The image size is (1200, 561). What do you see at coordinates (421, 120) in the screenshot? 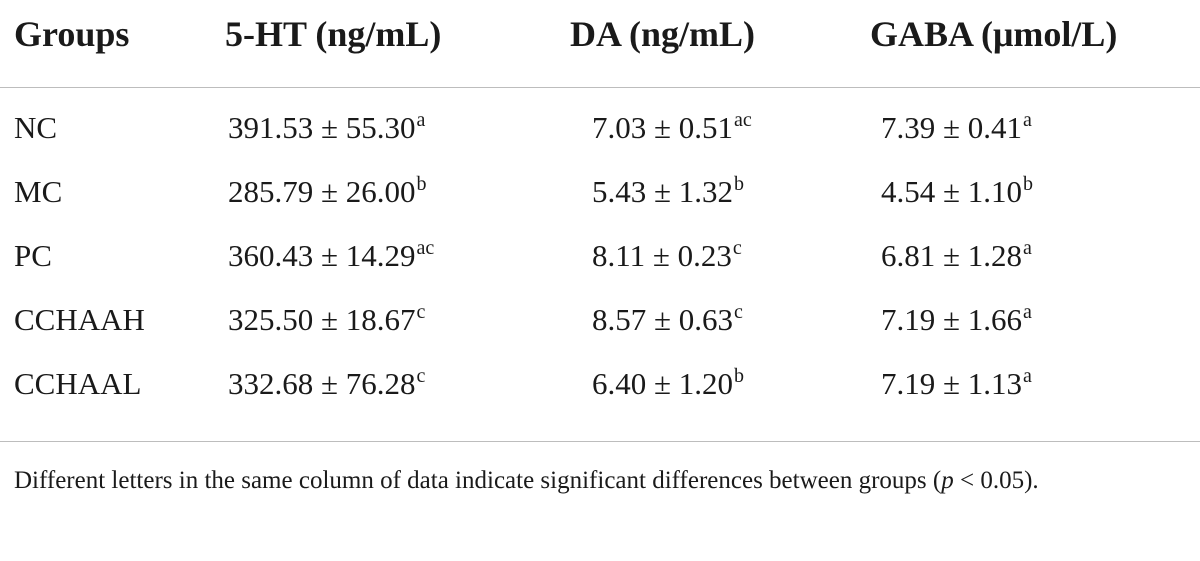
I see `cell-5ht-significance-letter: a` at bounding box center [421, 120].